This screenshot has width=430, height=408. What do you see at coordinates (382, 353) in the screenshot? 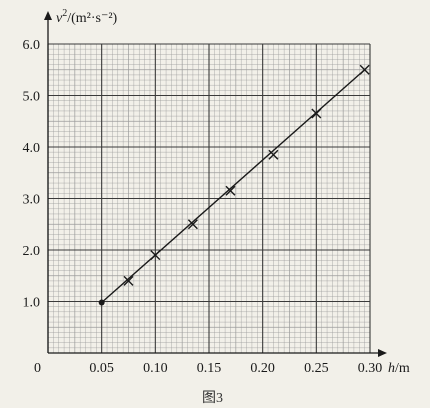
I see `x-axis-arrow` at bounding box center [382, 353].